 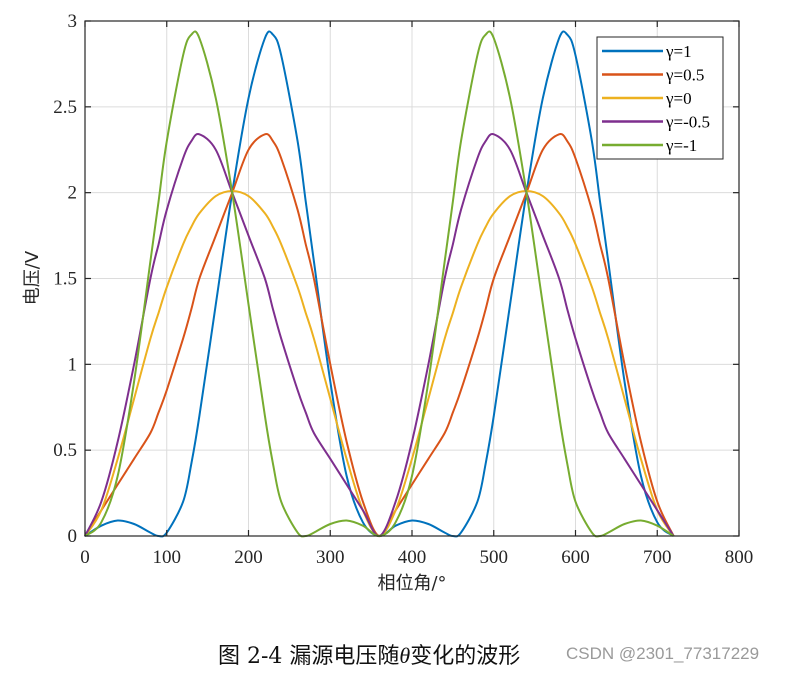 What do you see at coordinates (678, 51) in the screenshot?
I see `legend-entry-label: γ=1` at bounding box center [678, 51].